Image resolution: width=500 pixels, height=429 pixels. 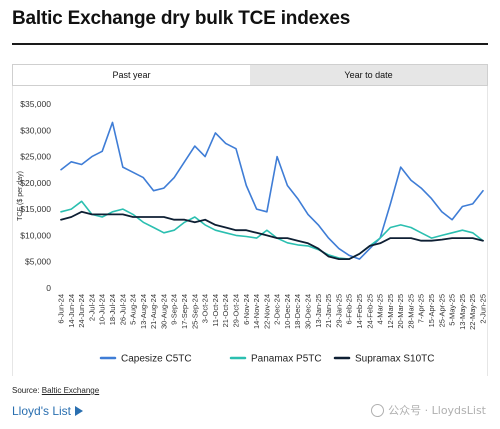 I want to click on x-tick-label: 5-May-25, so click(x=452, y=310).